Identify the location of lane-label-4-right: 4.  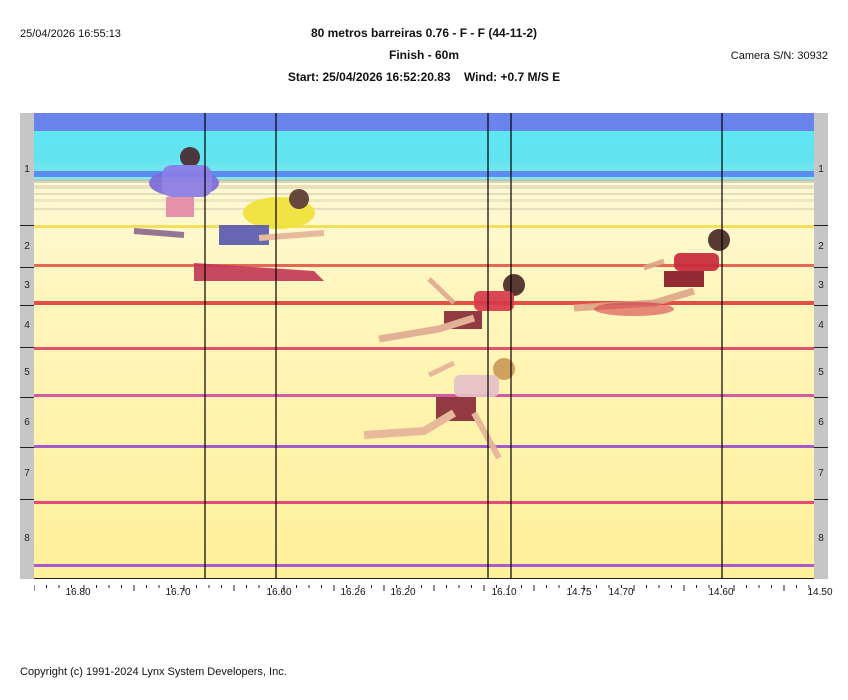
(821, 325).